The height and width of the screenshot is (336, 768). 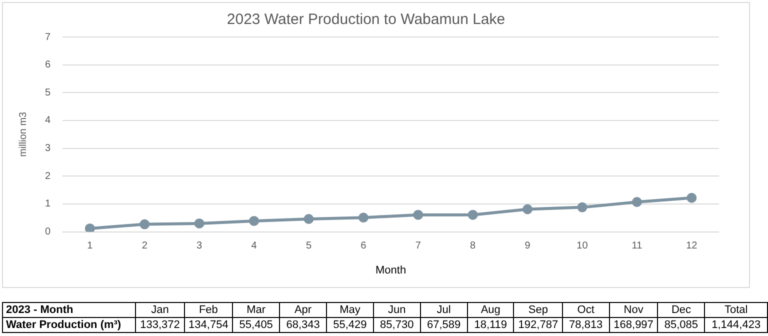 I want to click on x-tick-label: 10, so click(x=582, y=246).